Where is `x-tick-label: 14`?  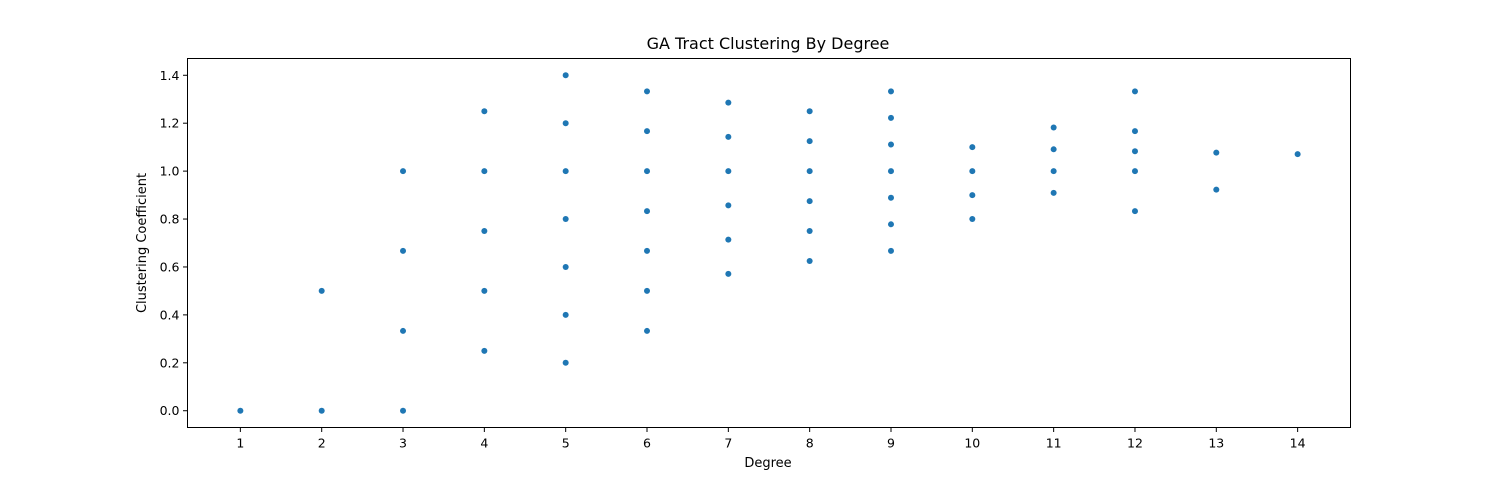 x-tick-label: 14 is located at coordinates (1298, 443).